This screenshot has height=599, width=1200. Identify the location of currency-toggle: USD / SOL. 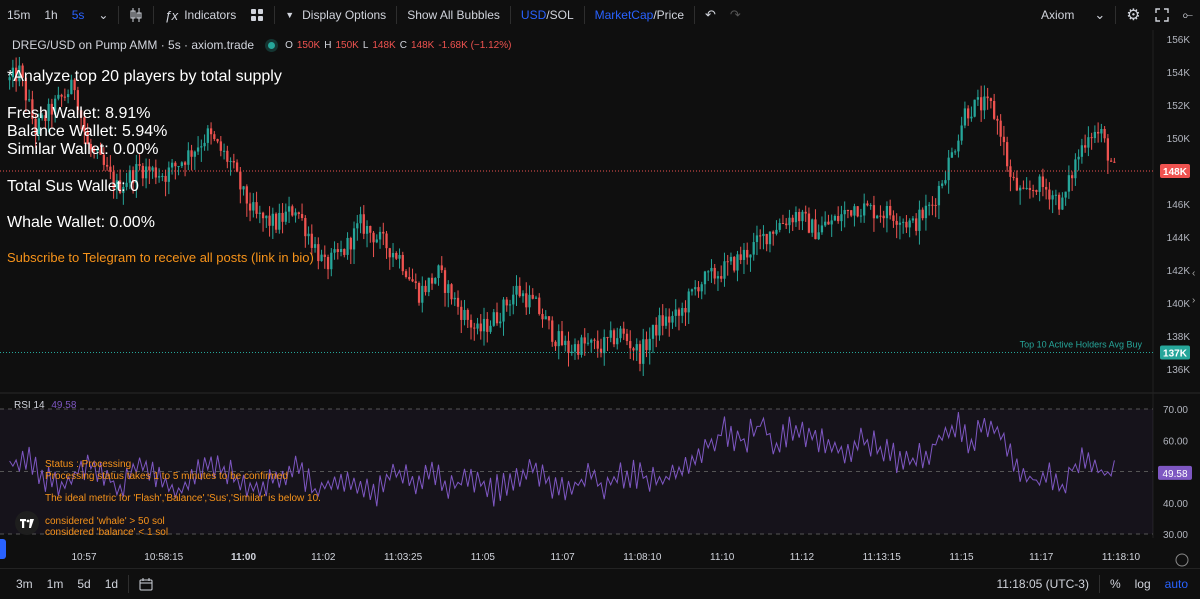
(547, 15).